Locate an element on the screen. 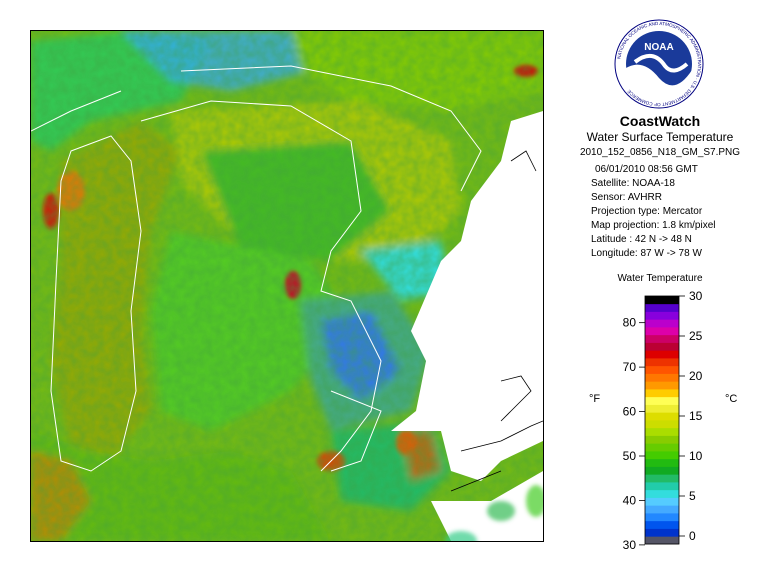 This screenshot has height=572, width=782. projection-type-label: Projection type: Mercator is located at coordinates (647, 211).